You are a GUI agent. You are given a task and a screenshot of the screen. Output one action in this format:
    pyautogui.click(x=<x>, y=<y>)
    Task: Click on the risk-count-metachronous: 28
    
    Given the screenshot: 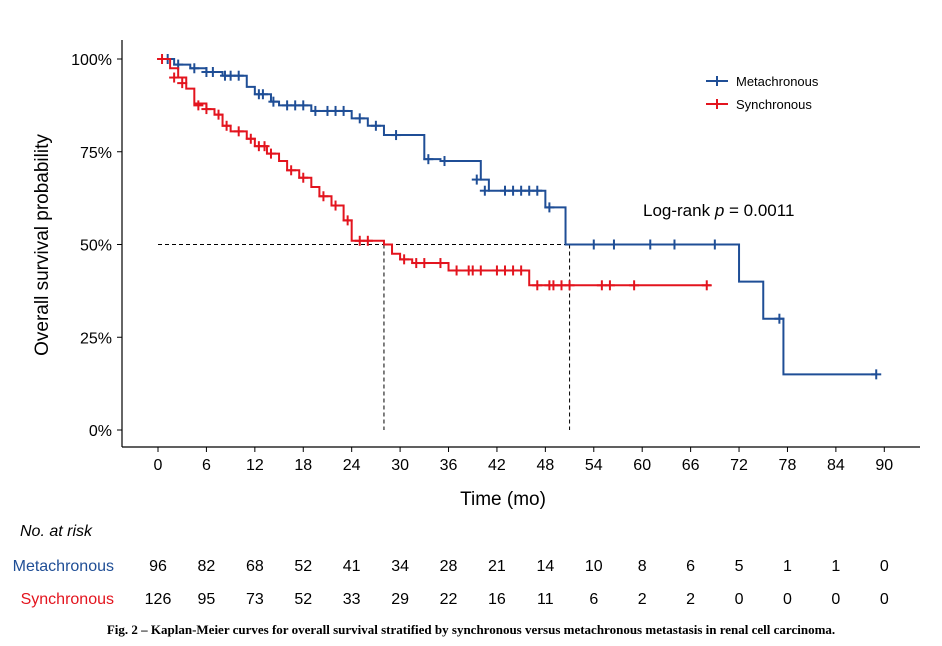 What is the action you would take?
    pyautogui.click(x=449, y=566)
    